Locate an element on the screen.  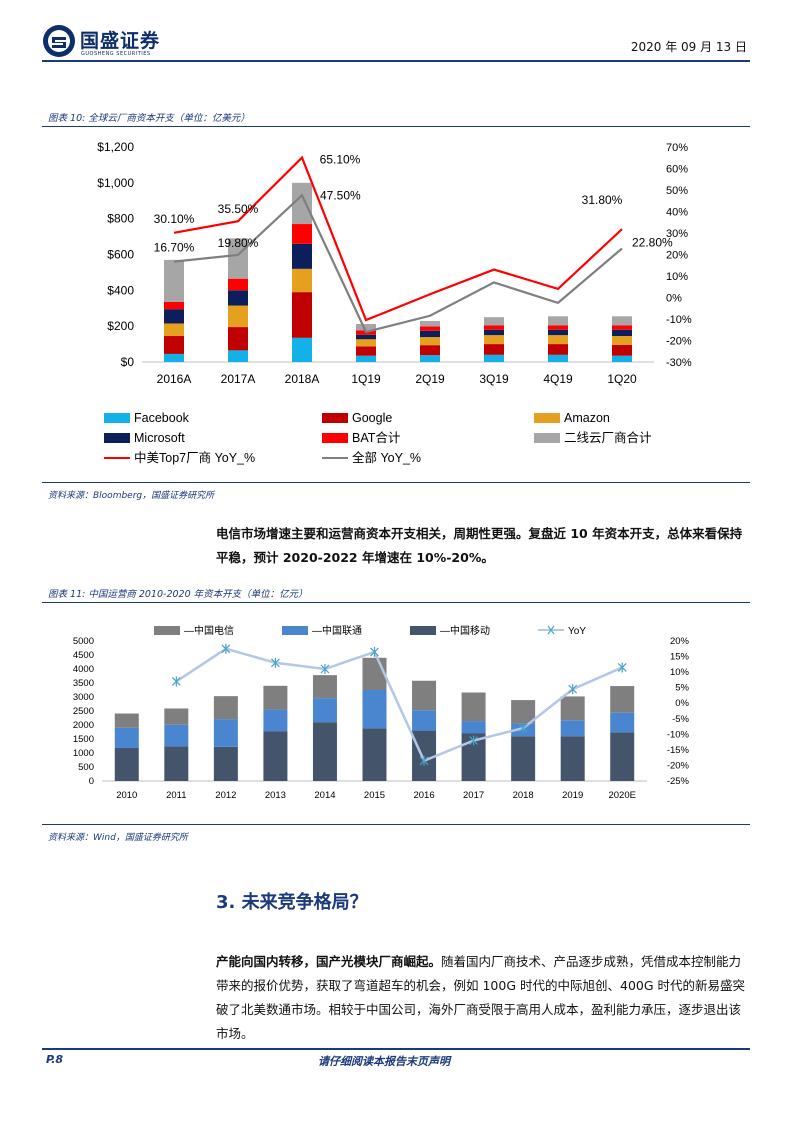
x-tick-label: 2012 is located at coordinates (225, 795).